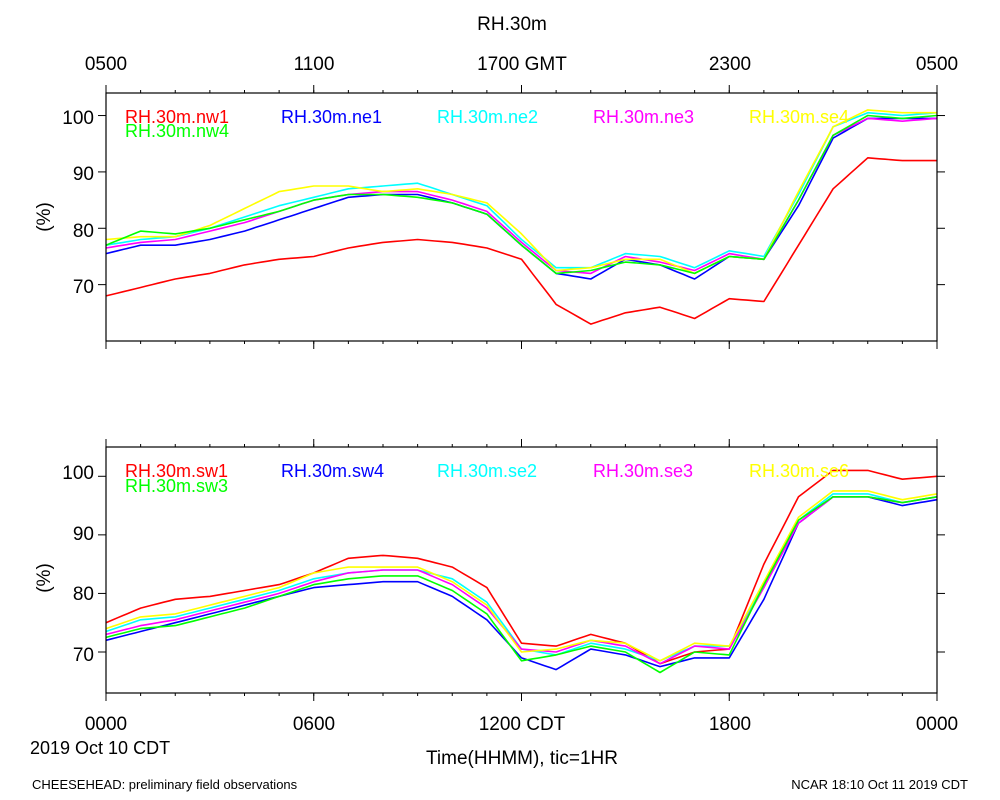 The width and height of the screenshot is (1000, 800). Describe the element at coordinates (314, 724) in the screenshot. I see `bottom-tick-label: 0600` at that location.